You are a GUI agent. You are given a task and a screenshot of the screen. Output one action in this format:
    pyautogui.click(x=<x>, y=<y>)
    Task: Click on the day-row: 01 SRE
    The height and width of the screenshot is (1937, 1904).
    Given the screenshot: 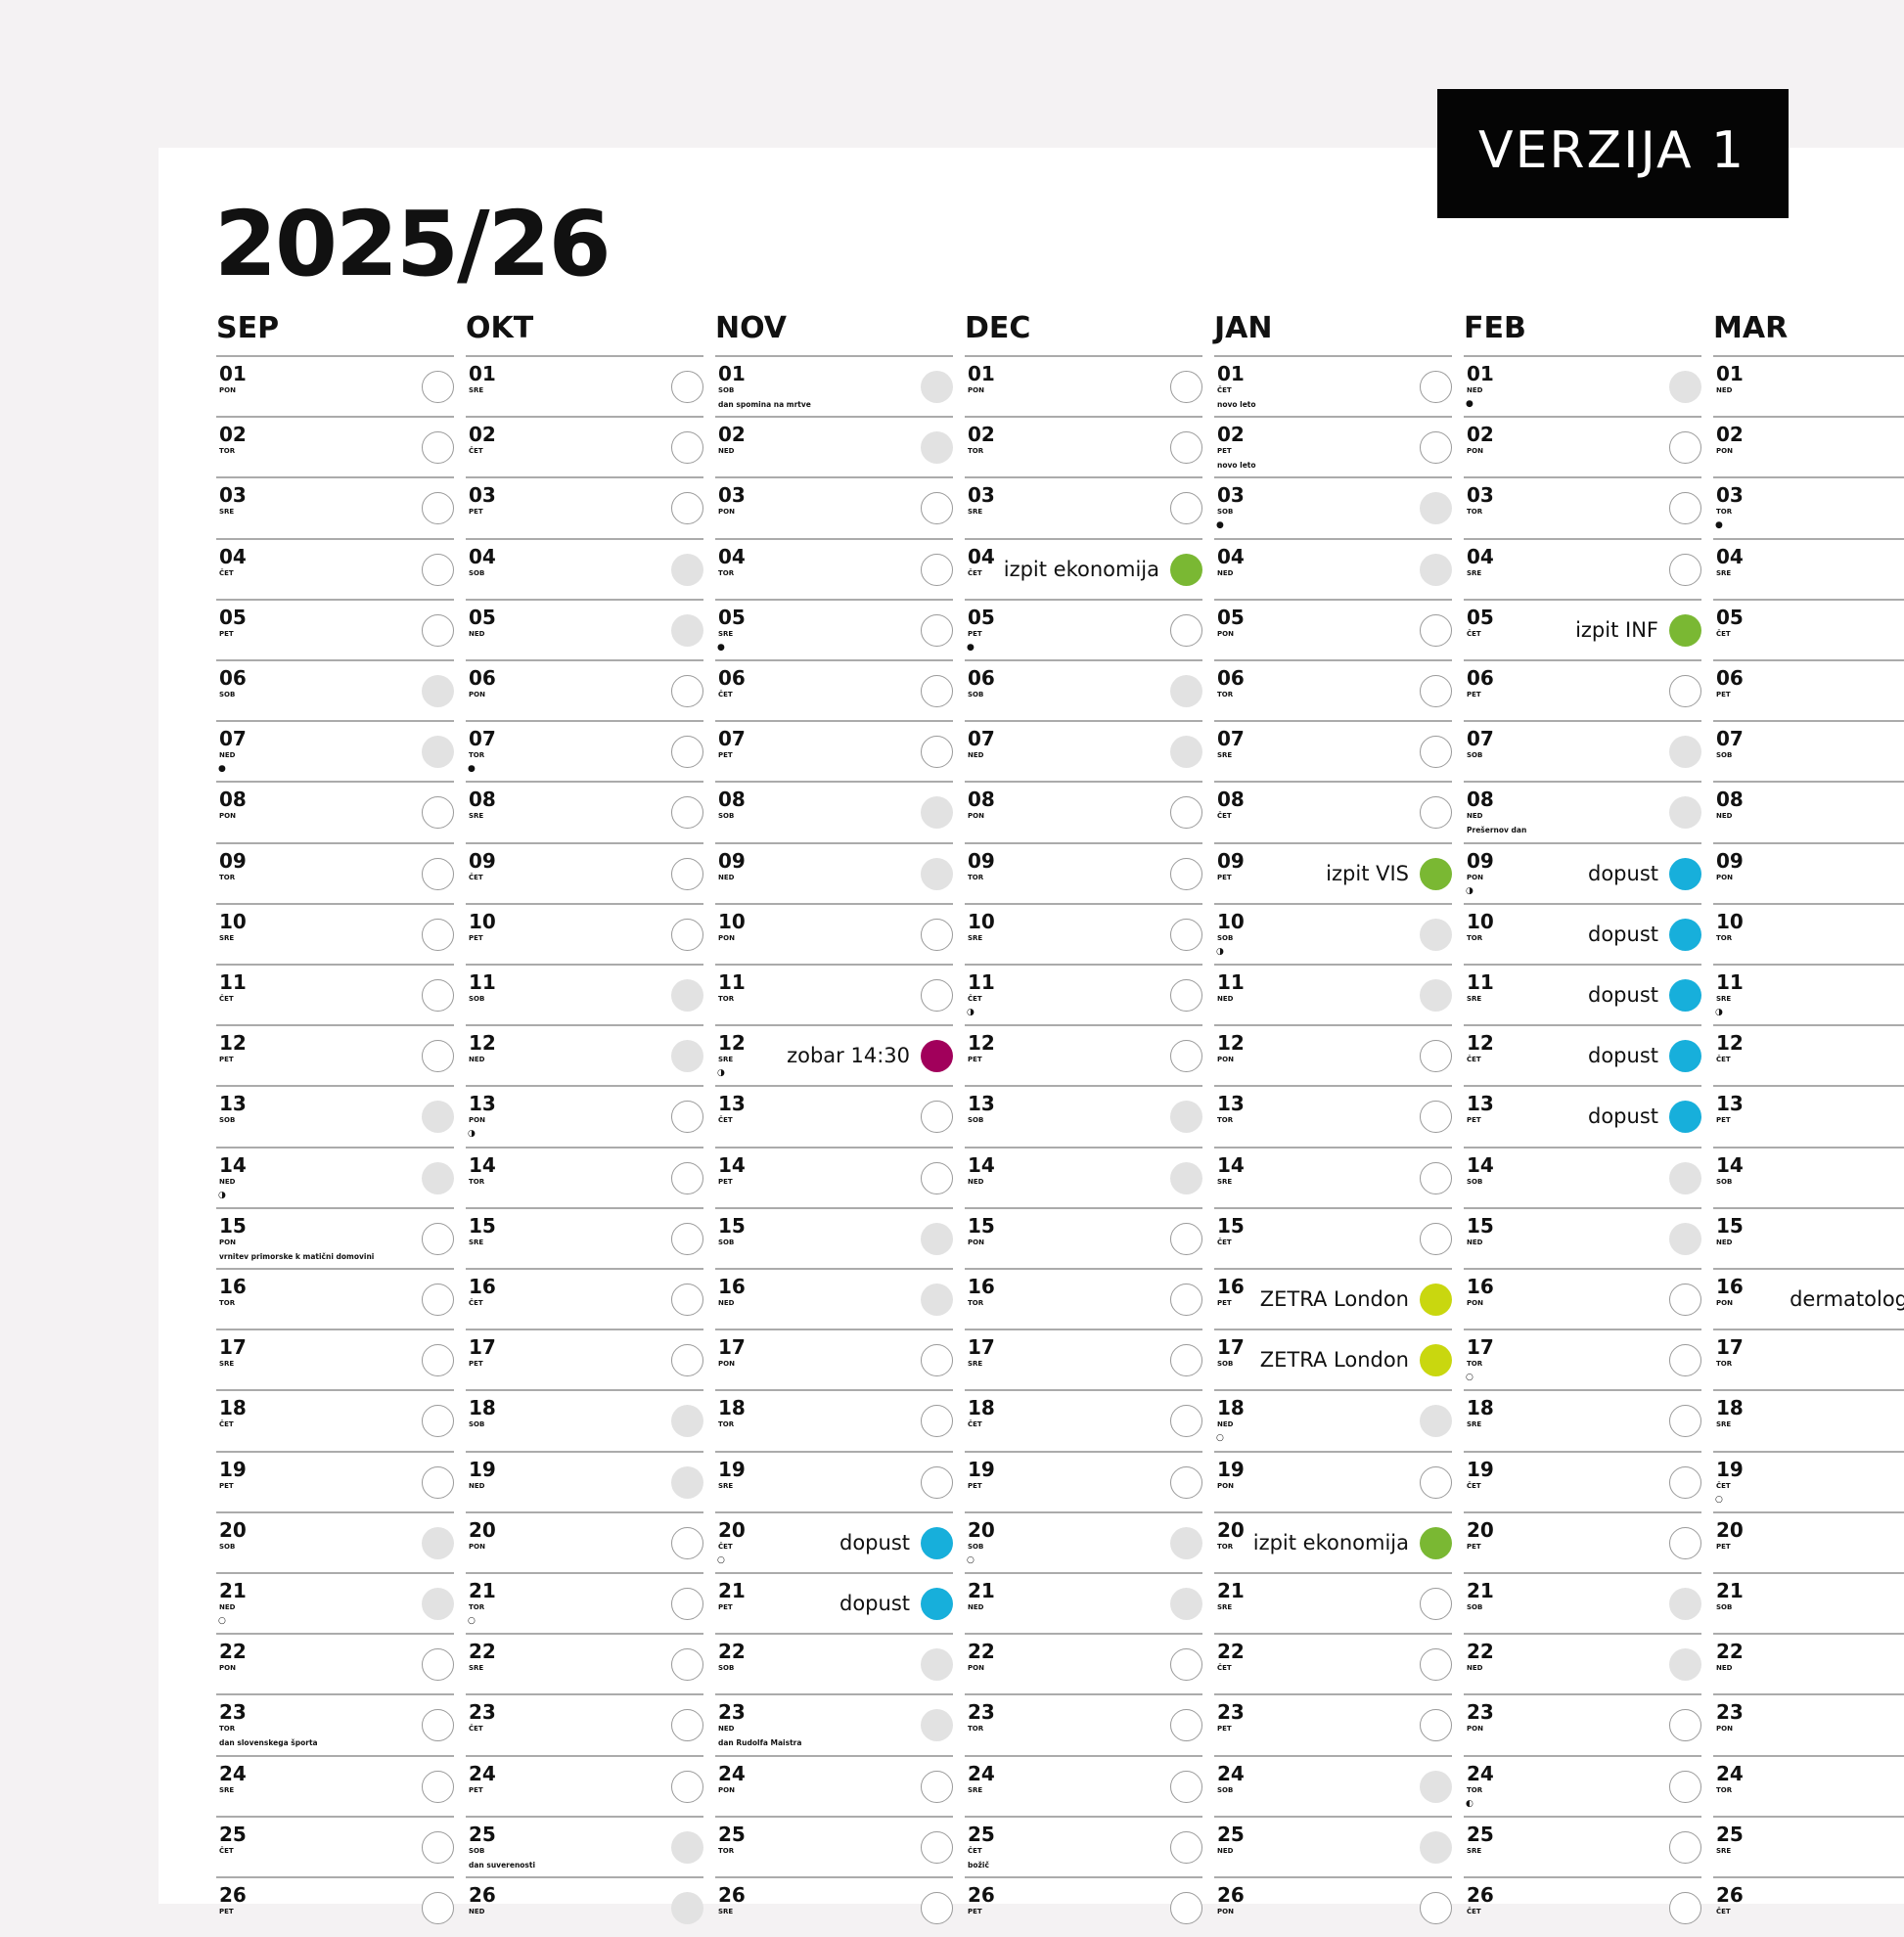 What is the action you would take?
    pyautogui.click(x=584, y=386)
    